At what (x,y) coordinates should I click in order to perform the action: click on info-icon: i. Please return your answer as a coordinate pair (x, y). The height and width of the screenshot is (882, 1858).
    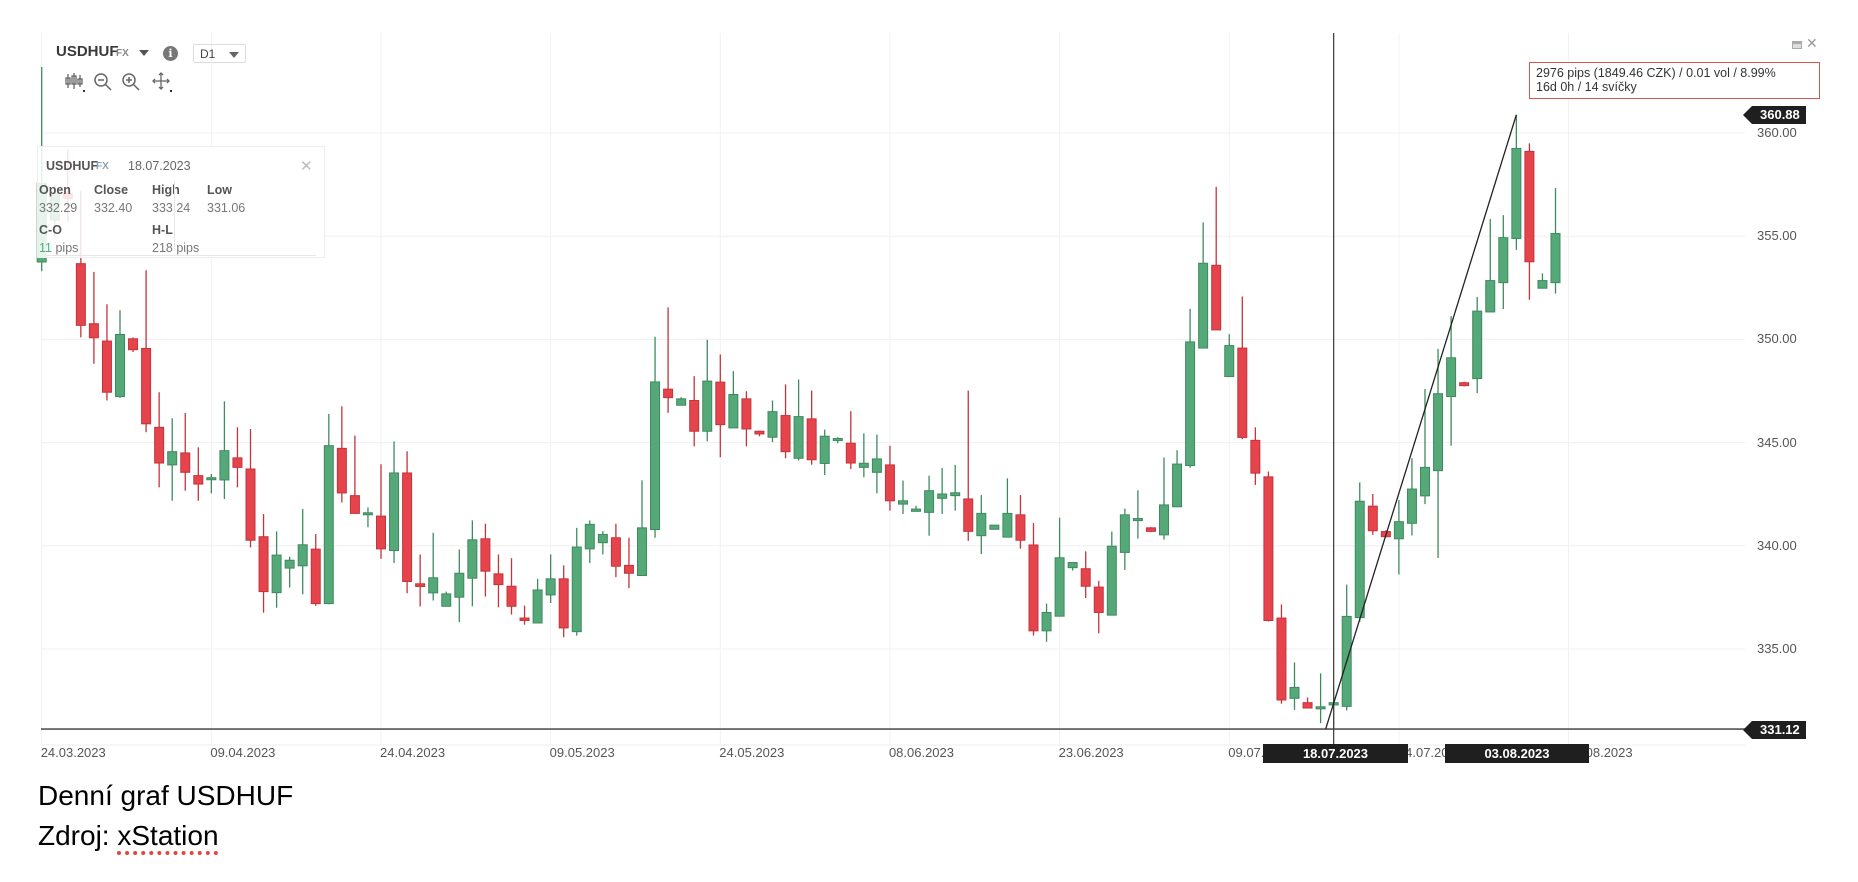
    Looking at the image, I should click on (170, 53).